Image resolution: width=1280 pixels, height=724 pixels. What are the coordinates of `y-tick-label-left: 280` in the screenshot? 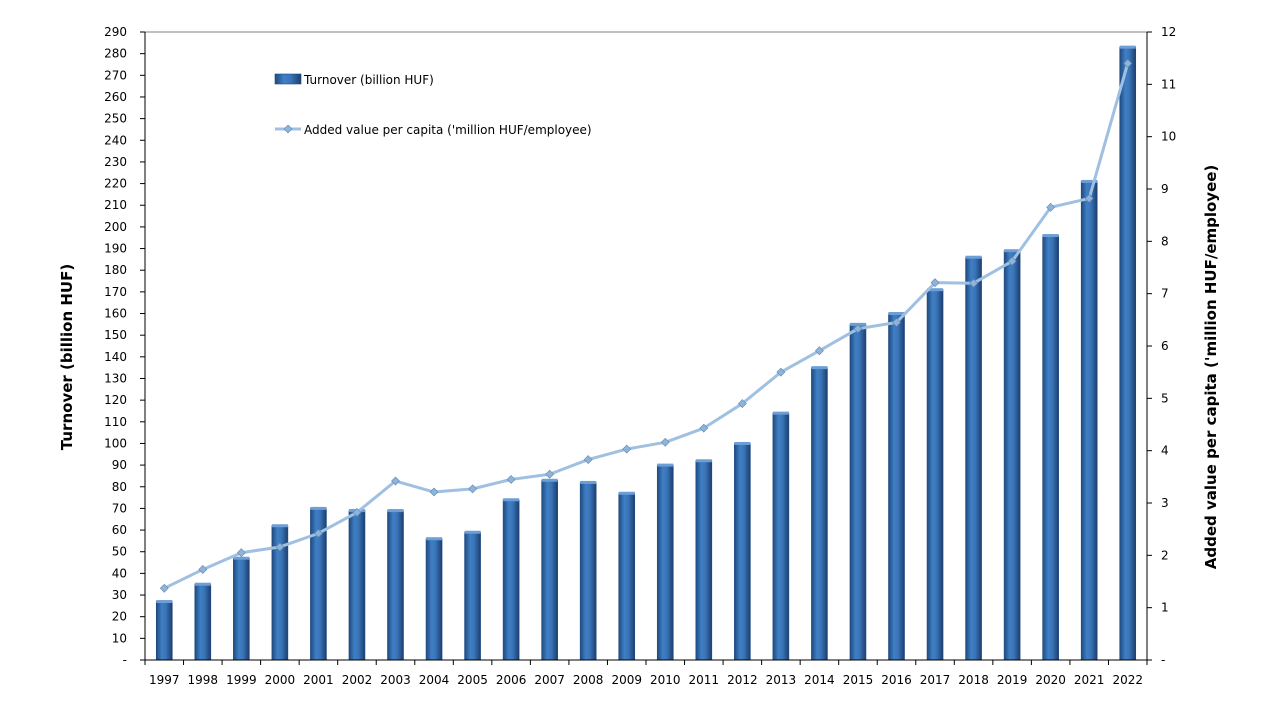 It's located at (115, 54).